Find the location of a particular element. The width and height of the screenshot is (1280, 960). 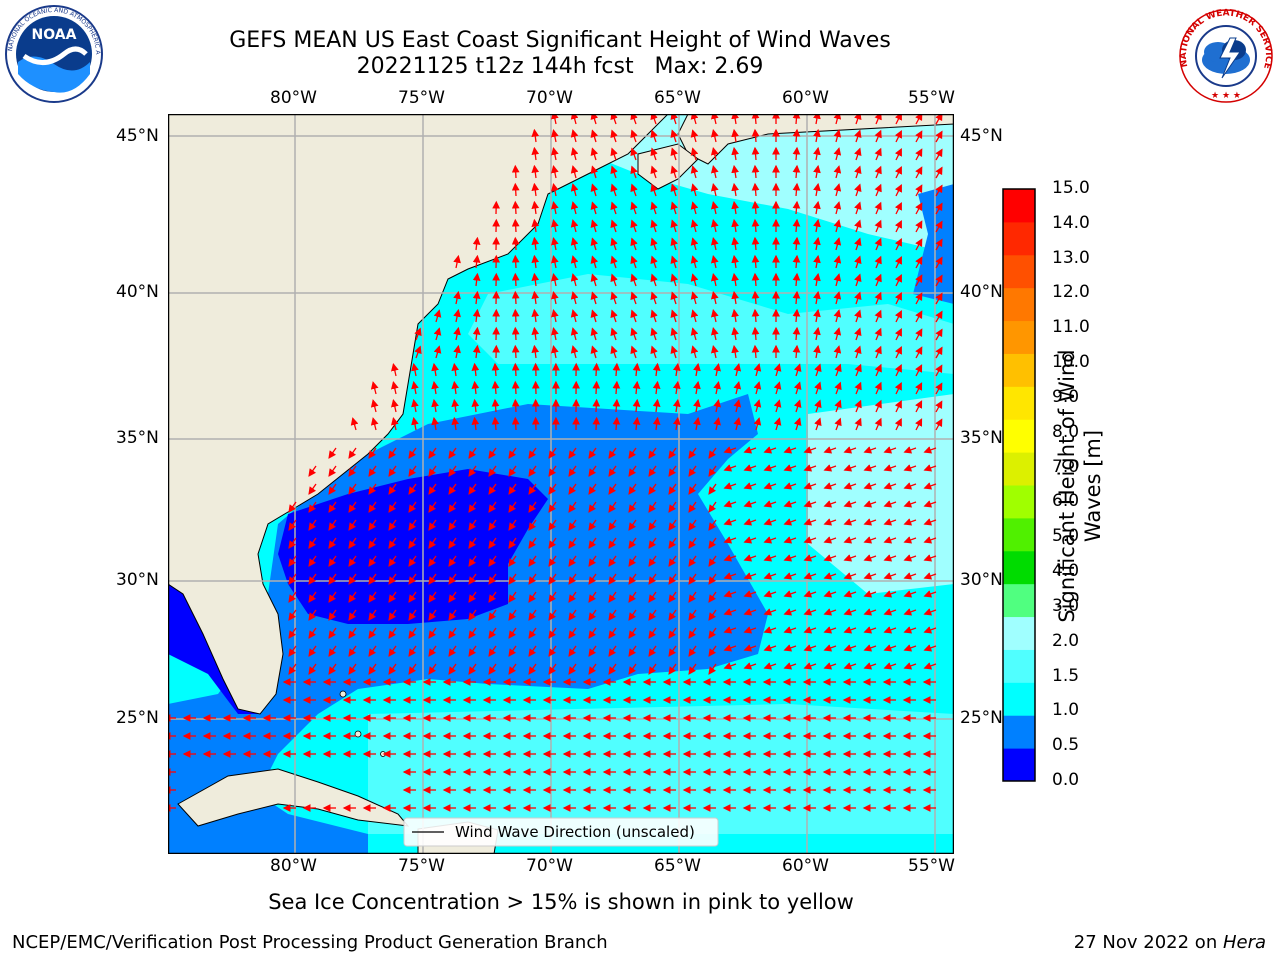

lon-label: 70°W is located at coordinates (549, 866).